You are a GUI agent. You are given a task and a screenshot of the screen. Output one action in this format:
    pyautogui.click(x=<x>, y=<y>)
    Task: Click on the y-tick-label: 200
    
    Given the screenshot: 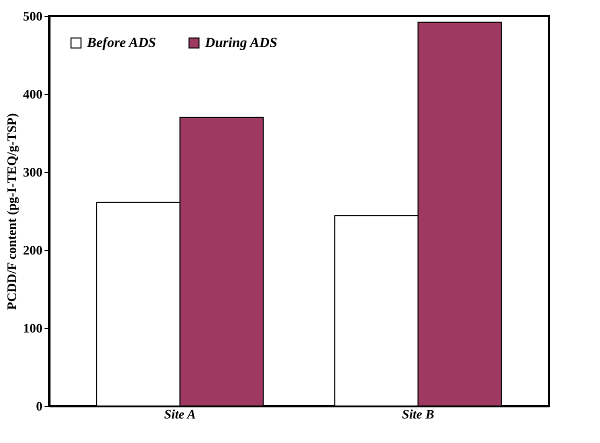 What is the action you would take?
    pyautogui.click(x=32, y=250)
    